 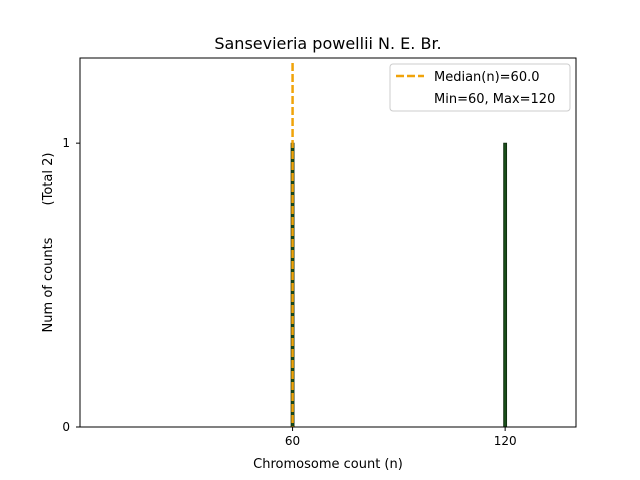 I want to click on x-tick-label-60: 60, so click(x=292, y=441).